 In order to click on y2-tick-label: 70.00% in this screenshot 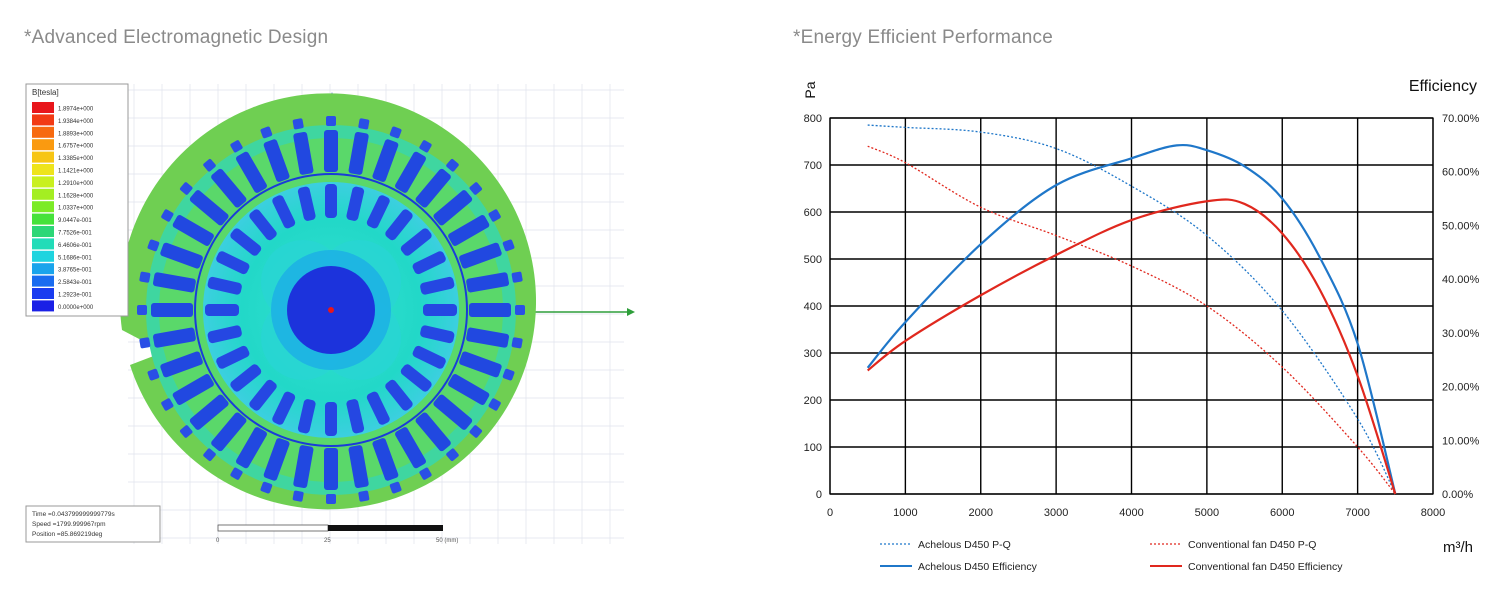, I will do `click(1461, 119)`.